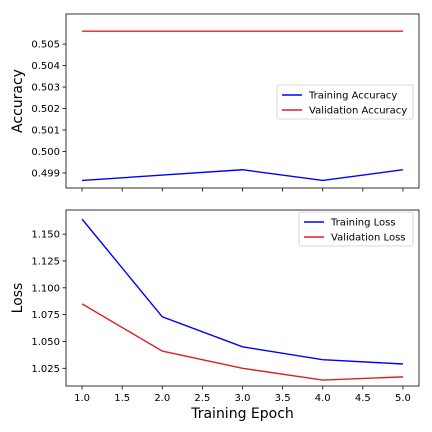 The image size is (432, 432). I want to click on y-tick-label: 0.501, so click(45, 131).